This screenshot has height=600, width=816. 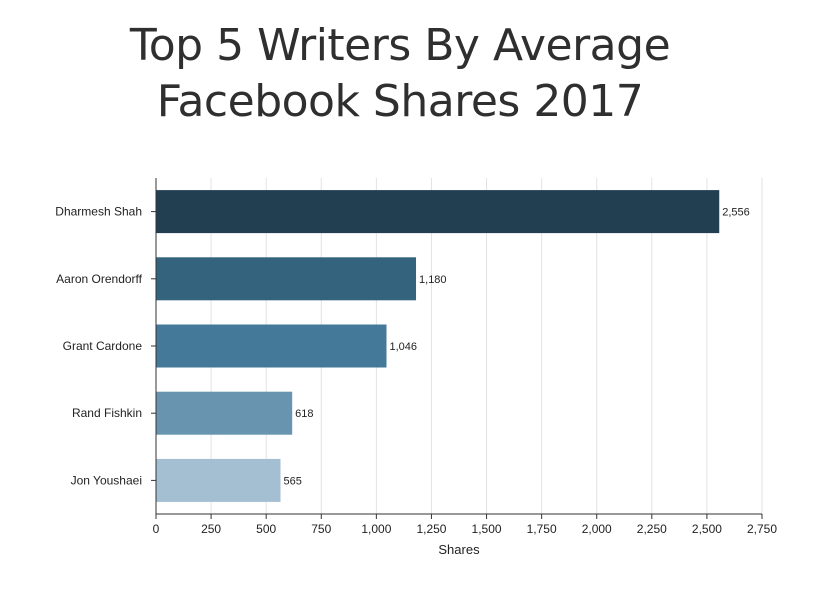 What do you see at coordinates (211, 529) in the screenshot?
I see `x-tick-label: 250` at bounding box center [211, 529].